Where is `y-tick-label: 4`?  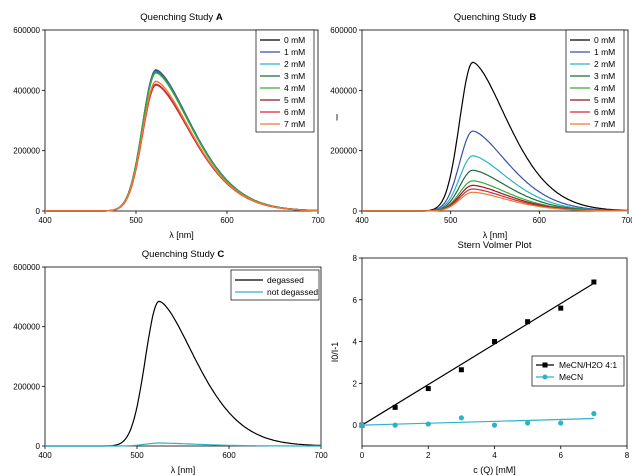
y-tick-label: 4 is located at coordinates (355, 342).